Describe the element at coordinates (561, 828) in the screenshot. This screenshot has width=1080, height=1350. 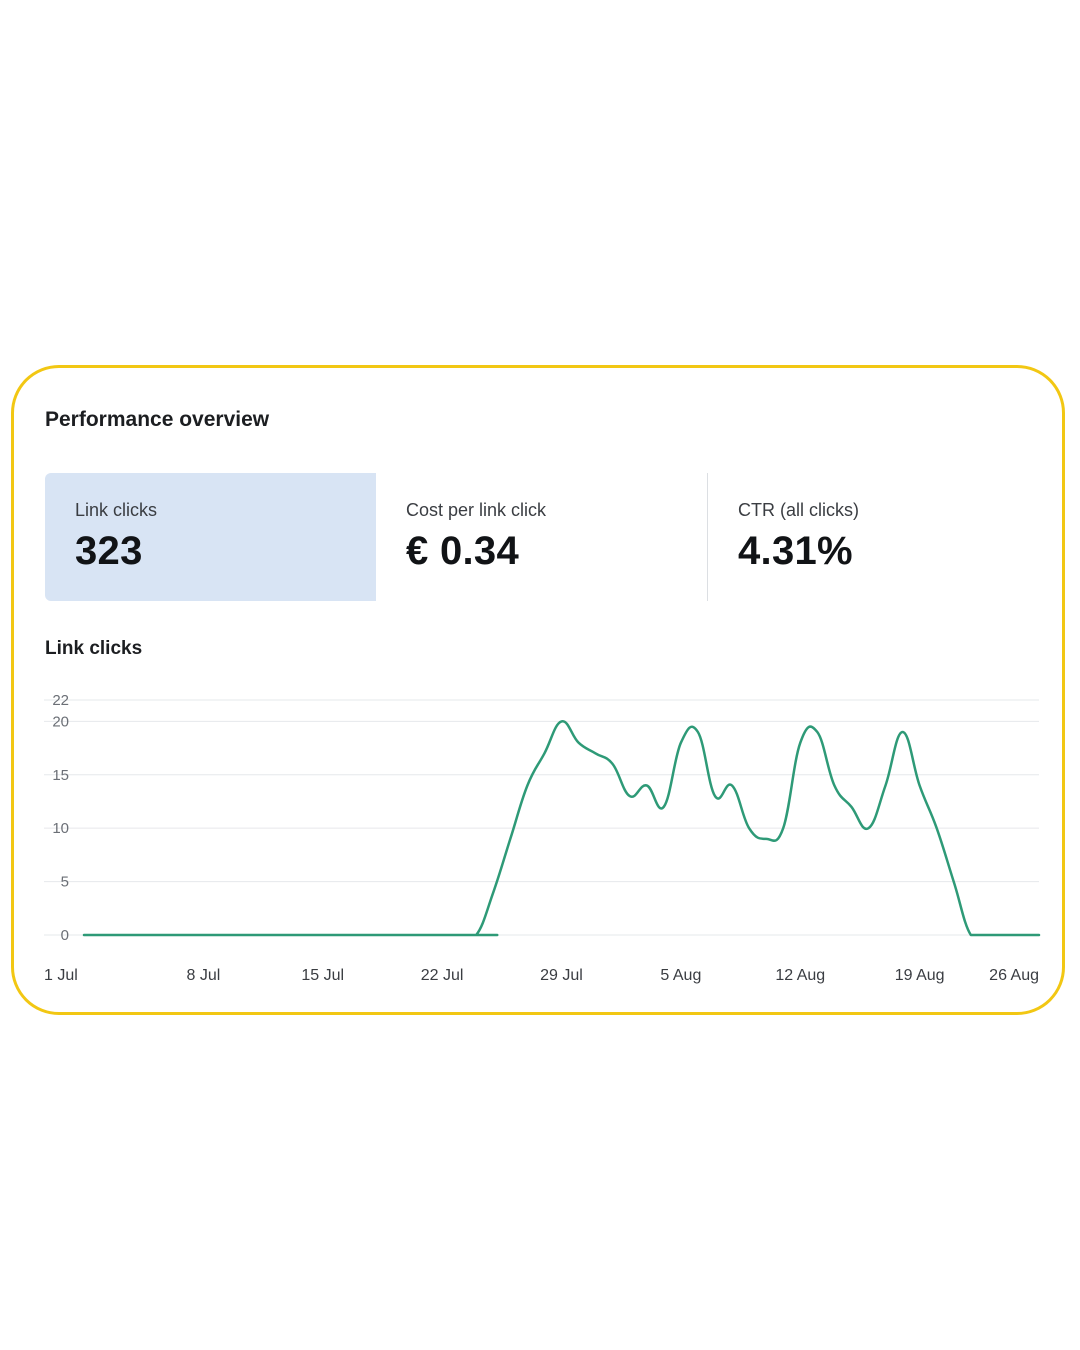
I see `series-line-link-clicks` at that location.